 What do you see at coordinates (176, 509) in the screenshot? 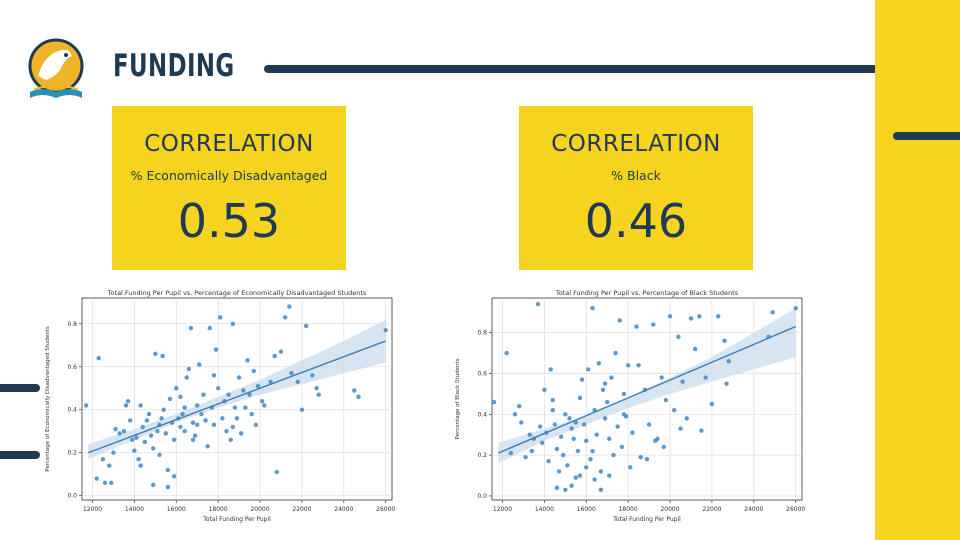
I see `x-tick-label: 16000` at bounding box center [176, 509].